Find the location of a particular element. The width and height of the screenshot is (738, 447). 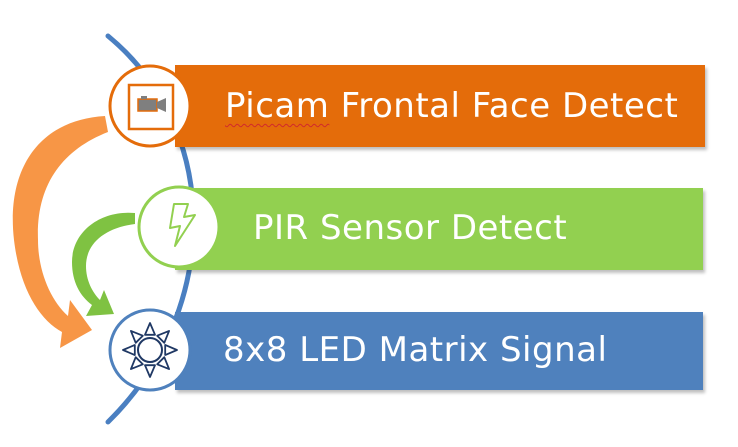

label-face-detect-first-word: Picam is located at coordinates (277, 106).